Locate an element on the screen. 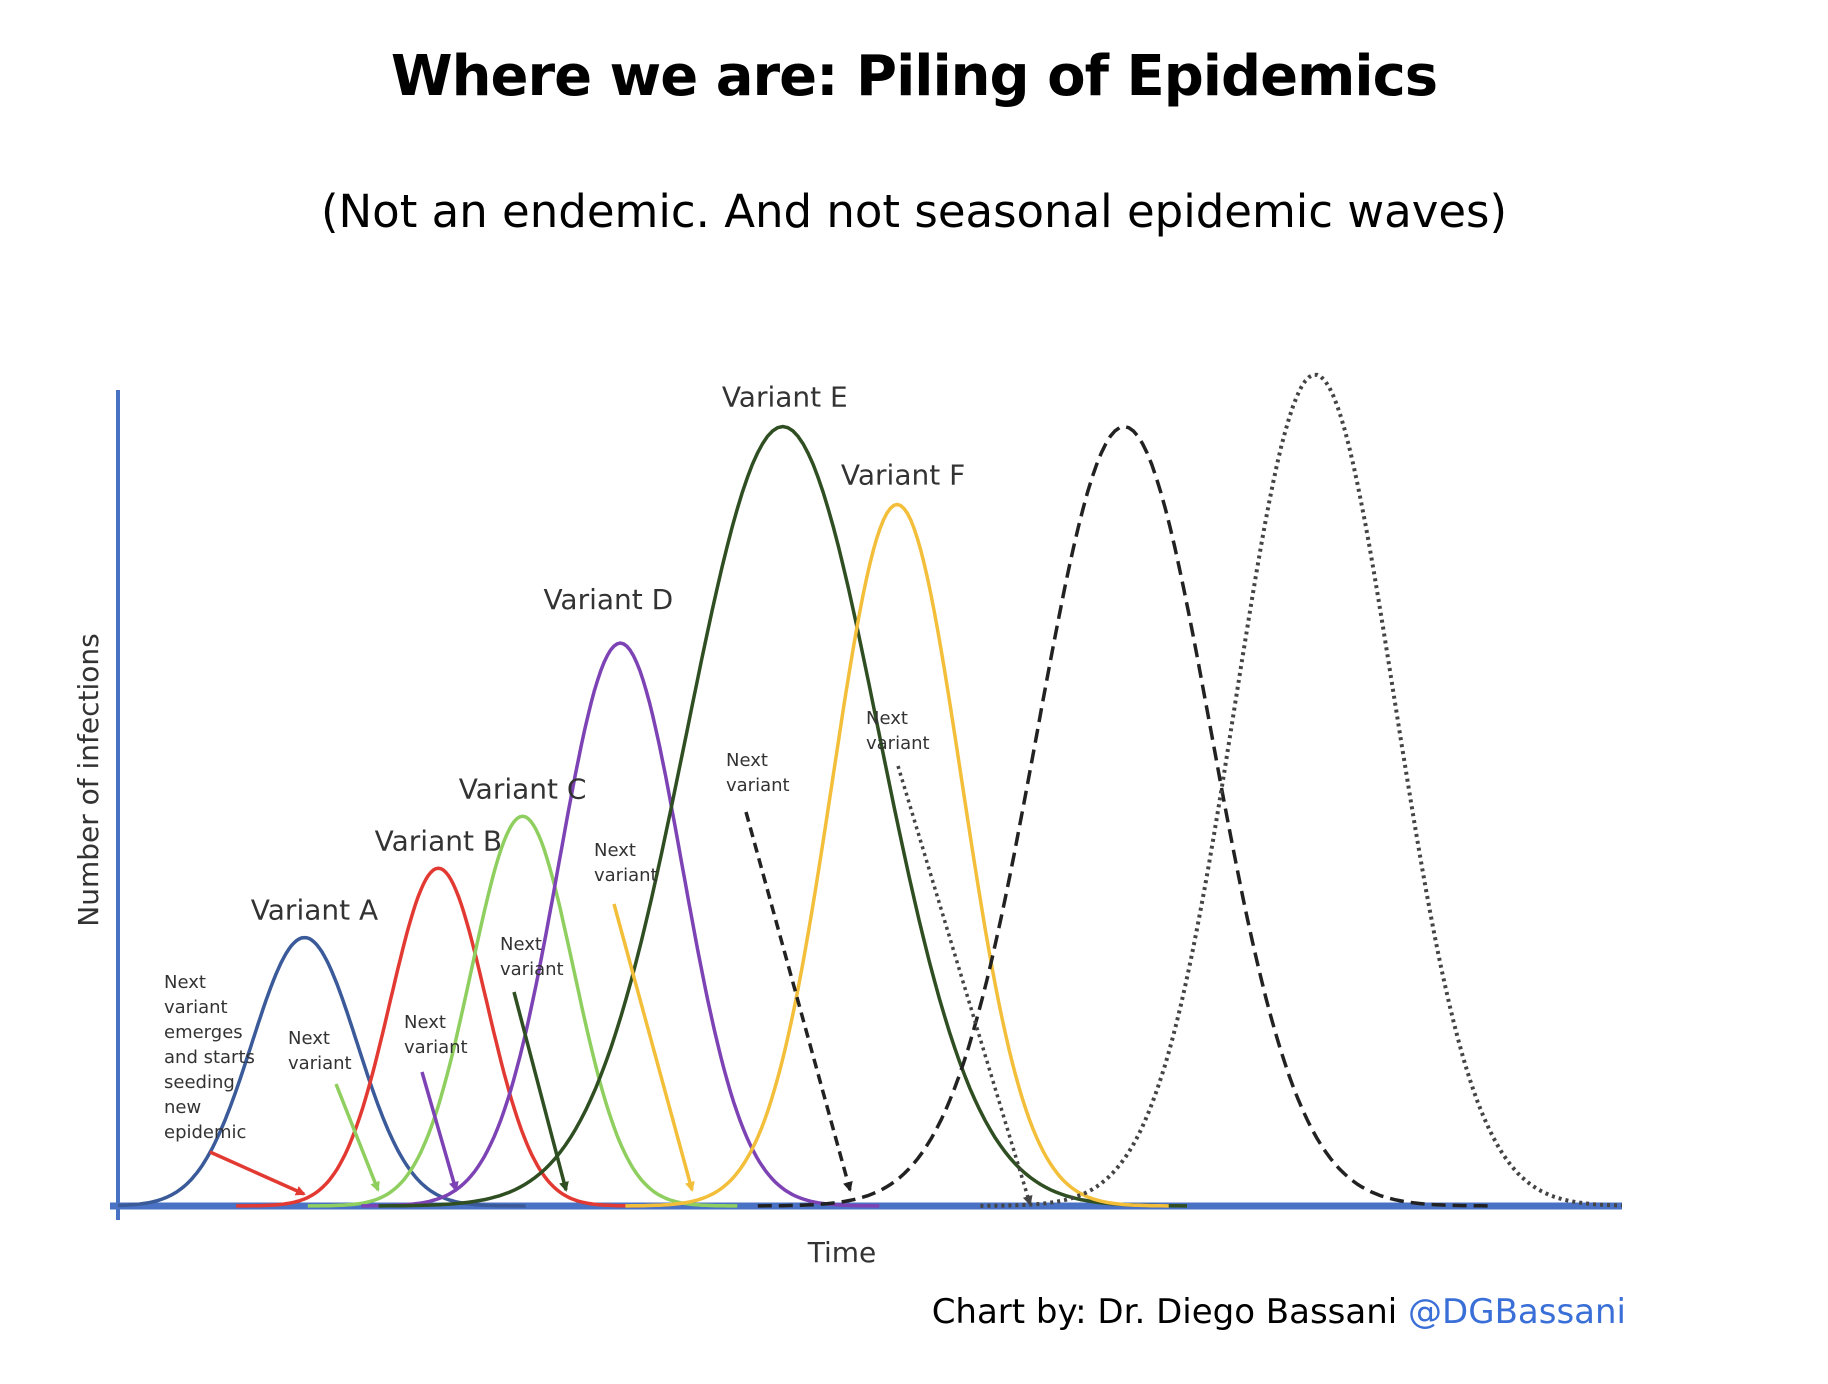 The image size is (1828, 1384). label-variant-a: Variant A is located at coordinates (314, 910).